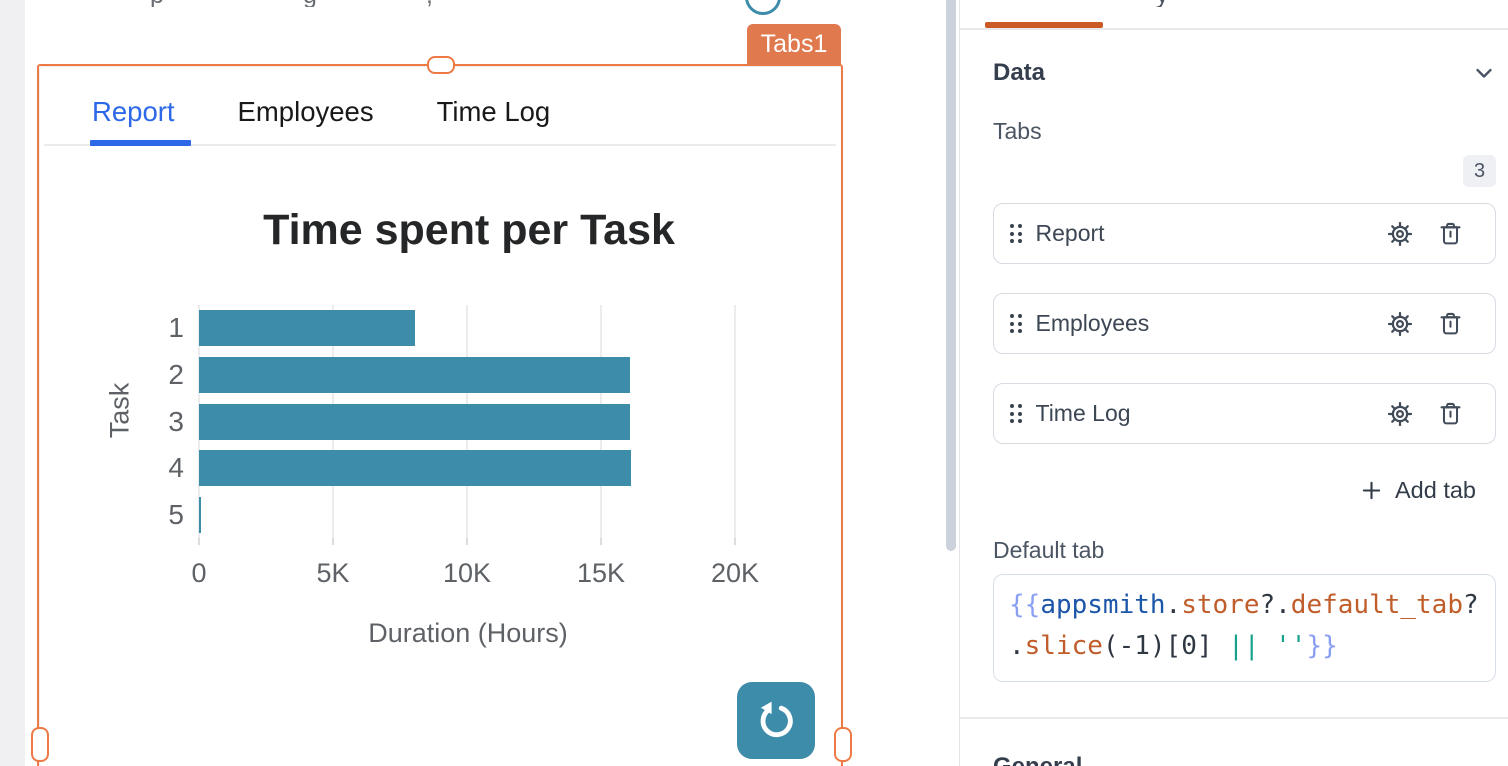  I want to click on chart-refresh-button, so click(776, 720).